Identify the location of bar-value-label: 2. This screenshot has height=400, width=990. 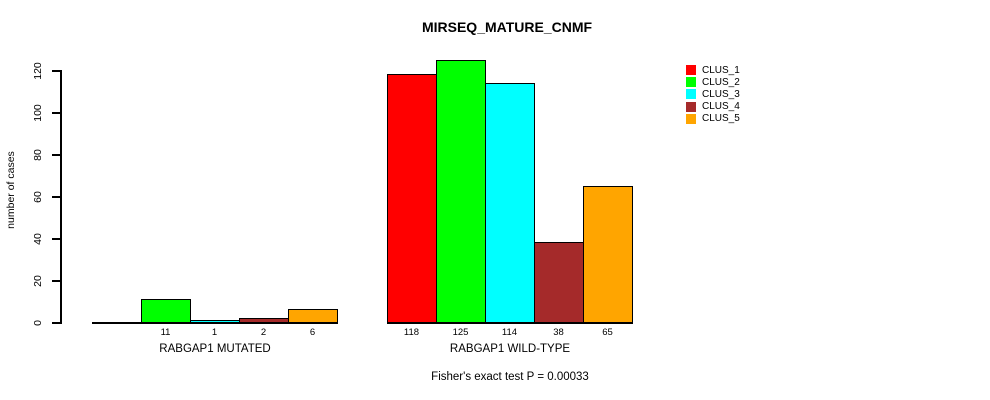
(263, 332).